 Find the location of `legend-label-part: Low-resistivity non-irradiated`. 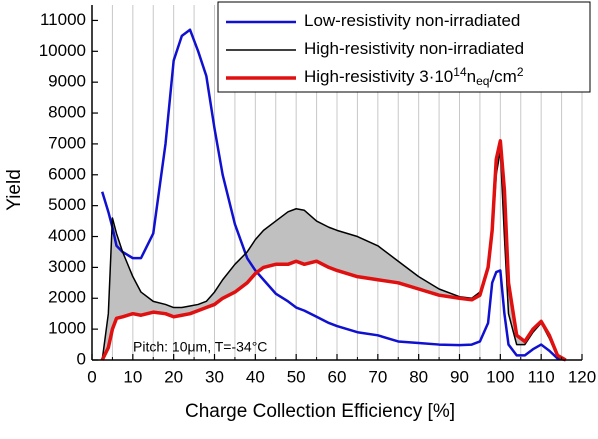

legend-label-part: Low-resistivity non-irradiated is located at coordinates (412, 20).